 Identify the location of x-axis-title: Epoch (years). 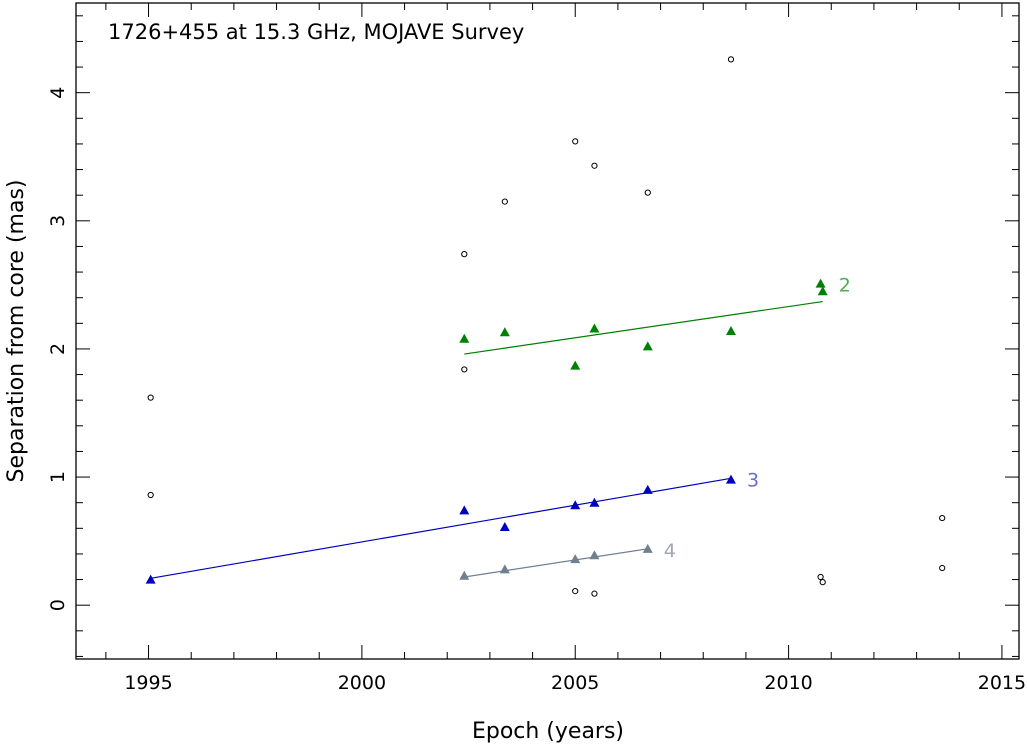
(548, 731).